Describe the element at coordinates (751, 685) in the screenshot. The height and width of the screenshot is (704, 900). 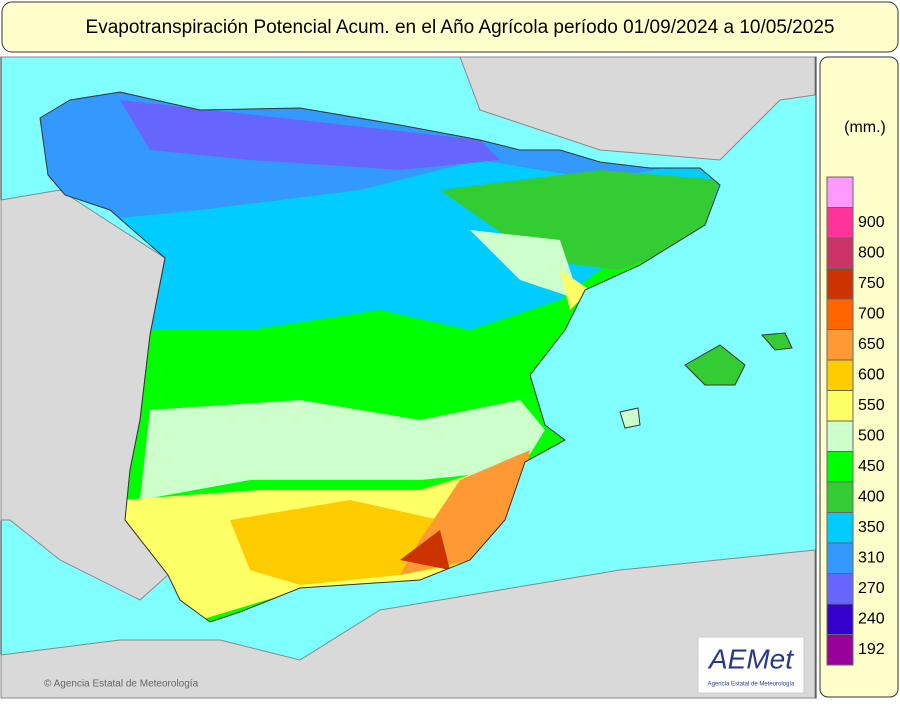
I see `logo-caption: Agencia Estatal de Meteorología` at that location.